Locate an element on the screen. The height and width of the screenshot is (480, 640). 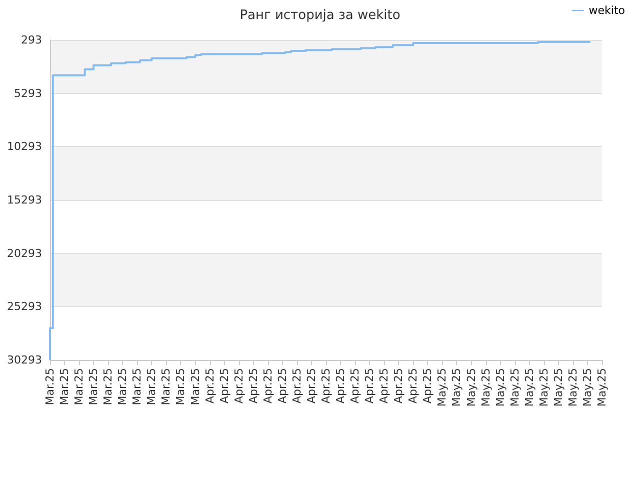
y-tick-label: 15293 is located at coordinates (24, 200).